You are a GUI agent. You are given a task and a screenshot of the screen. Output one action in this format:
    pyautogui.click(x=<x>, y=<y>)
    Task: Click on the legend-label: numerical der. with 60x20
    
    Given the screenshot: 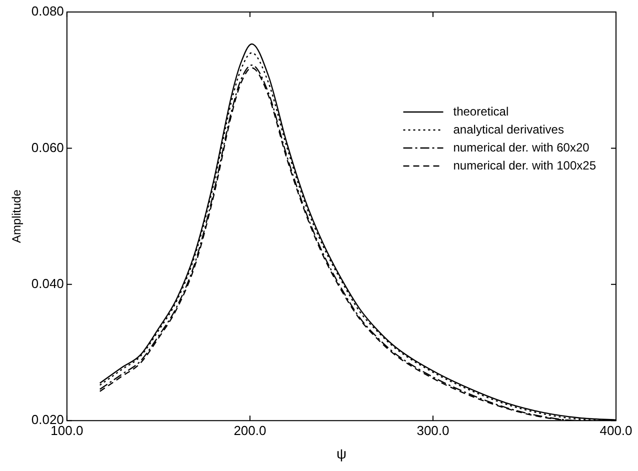 What is the action you would take?
    pyautogui.click(x=521, y=147)
    